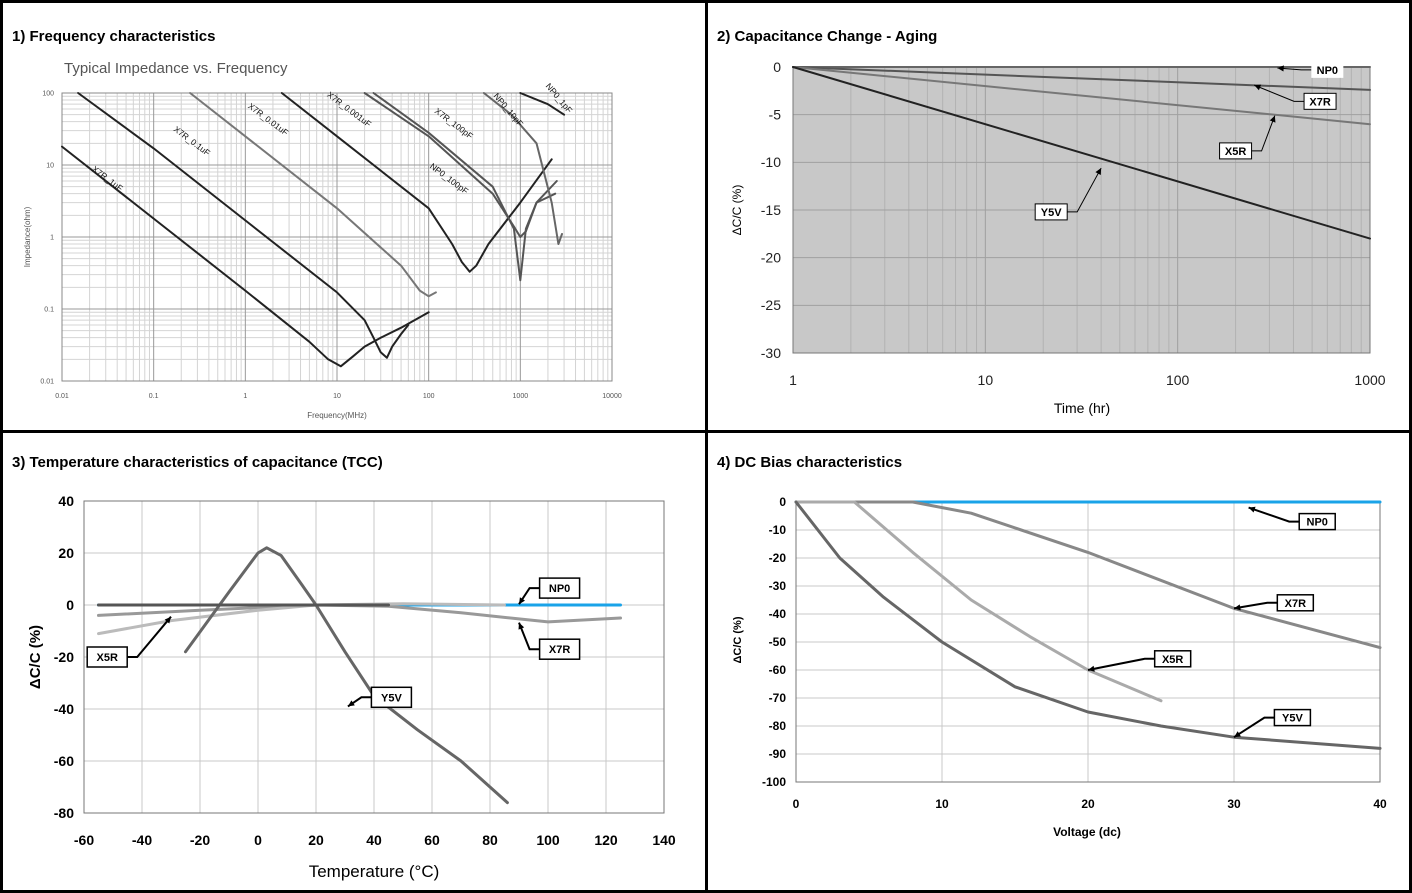 Image resolution: width=1412 pixels, height=893 pixels. I want to click on tcc-annotation-label: X5R, so click(106, 658).